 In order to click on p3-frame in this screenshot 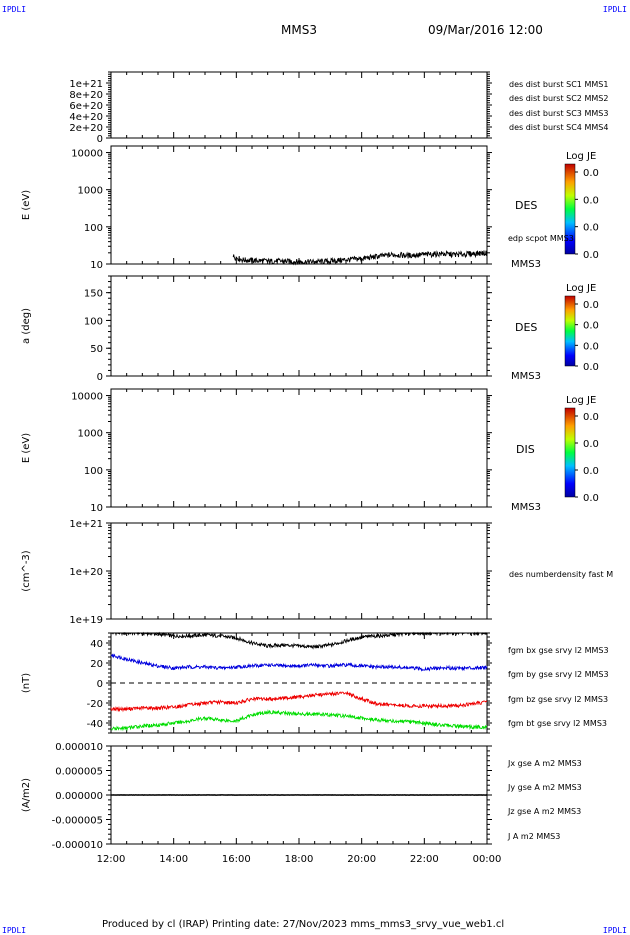, I will do `click(299, 326)`.